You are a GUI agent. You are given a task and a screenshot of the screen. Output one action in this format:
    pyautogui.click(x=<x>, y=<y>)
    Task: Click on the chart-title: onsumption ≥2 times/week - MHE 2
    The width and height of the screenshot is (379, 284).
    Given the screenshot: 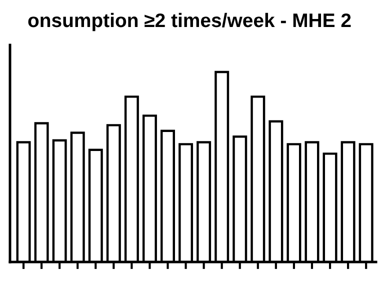 What is the action you would take?
    pyautogui.click(x=189, y=22)
    